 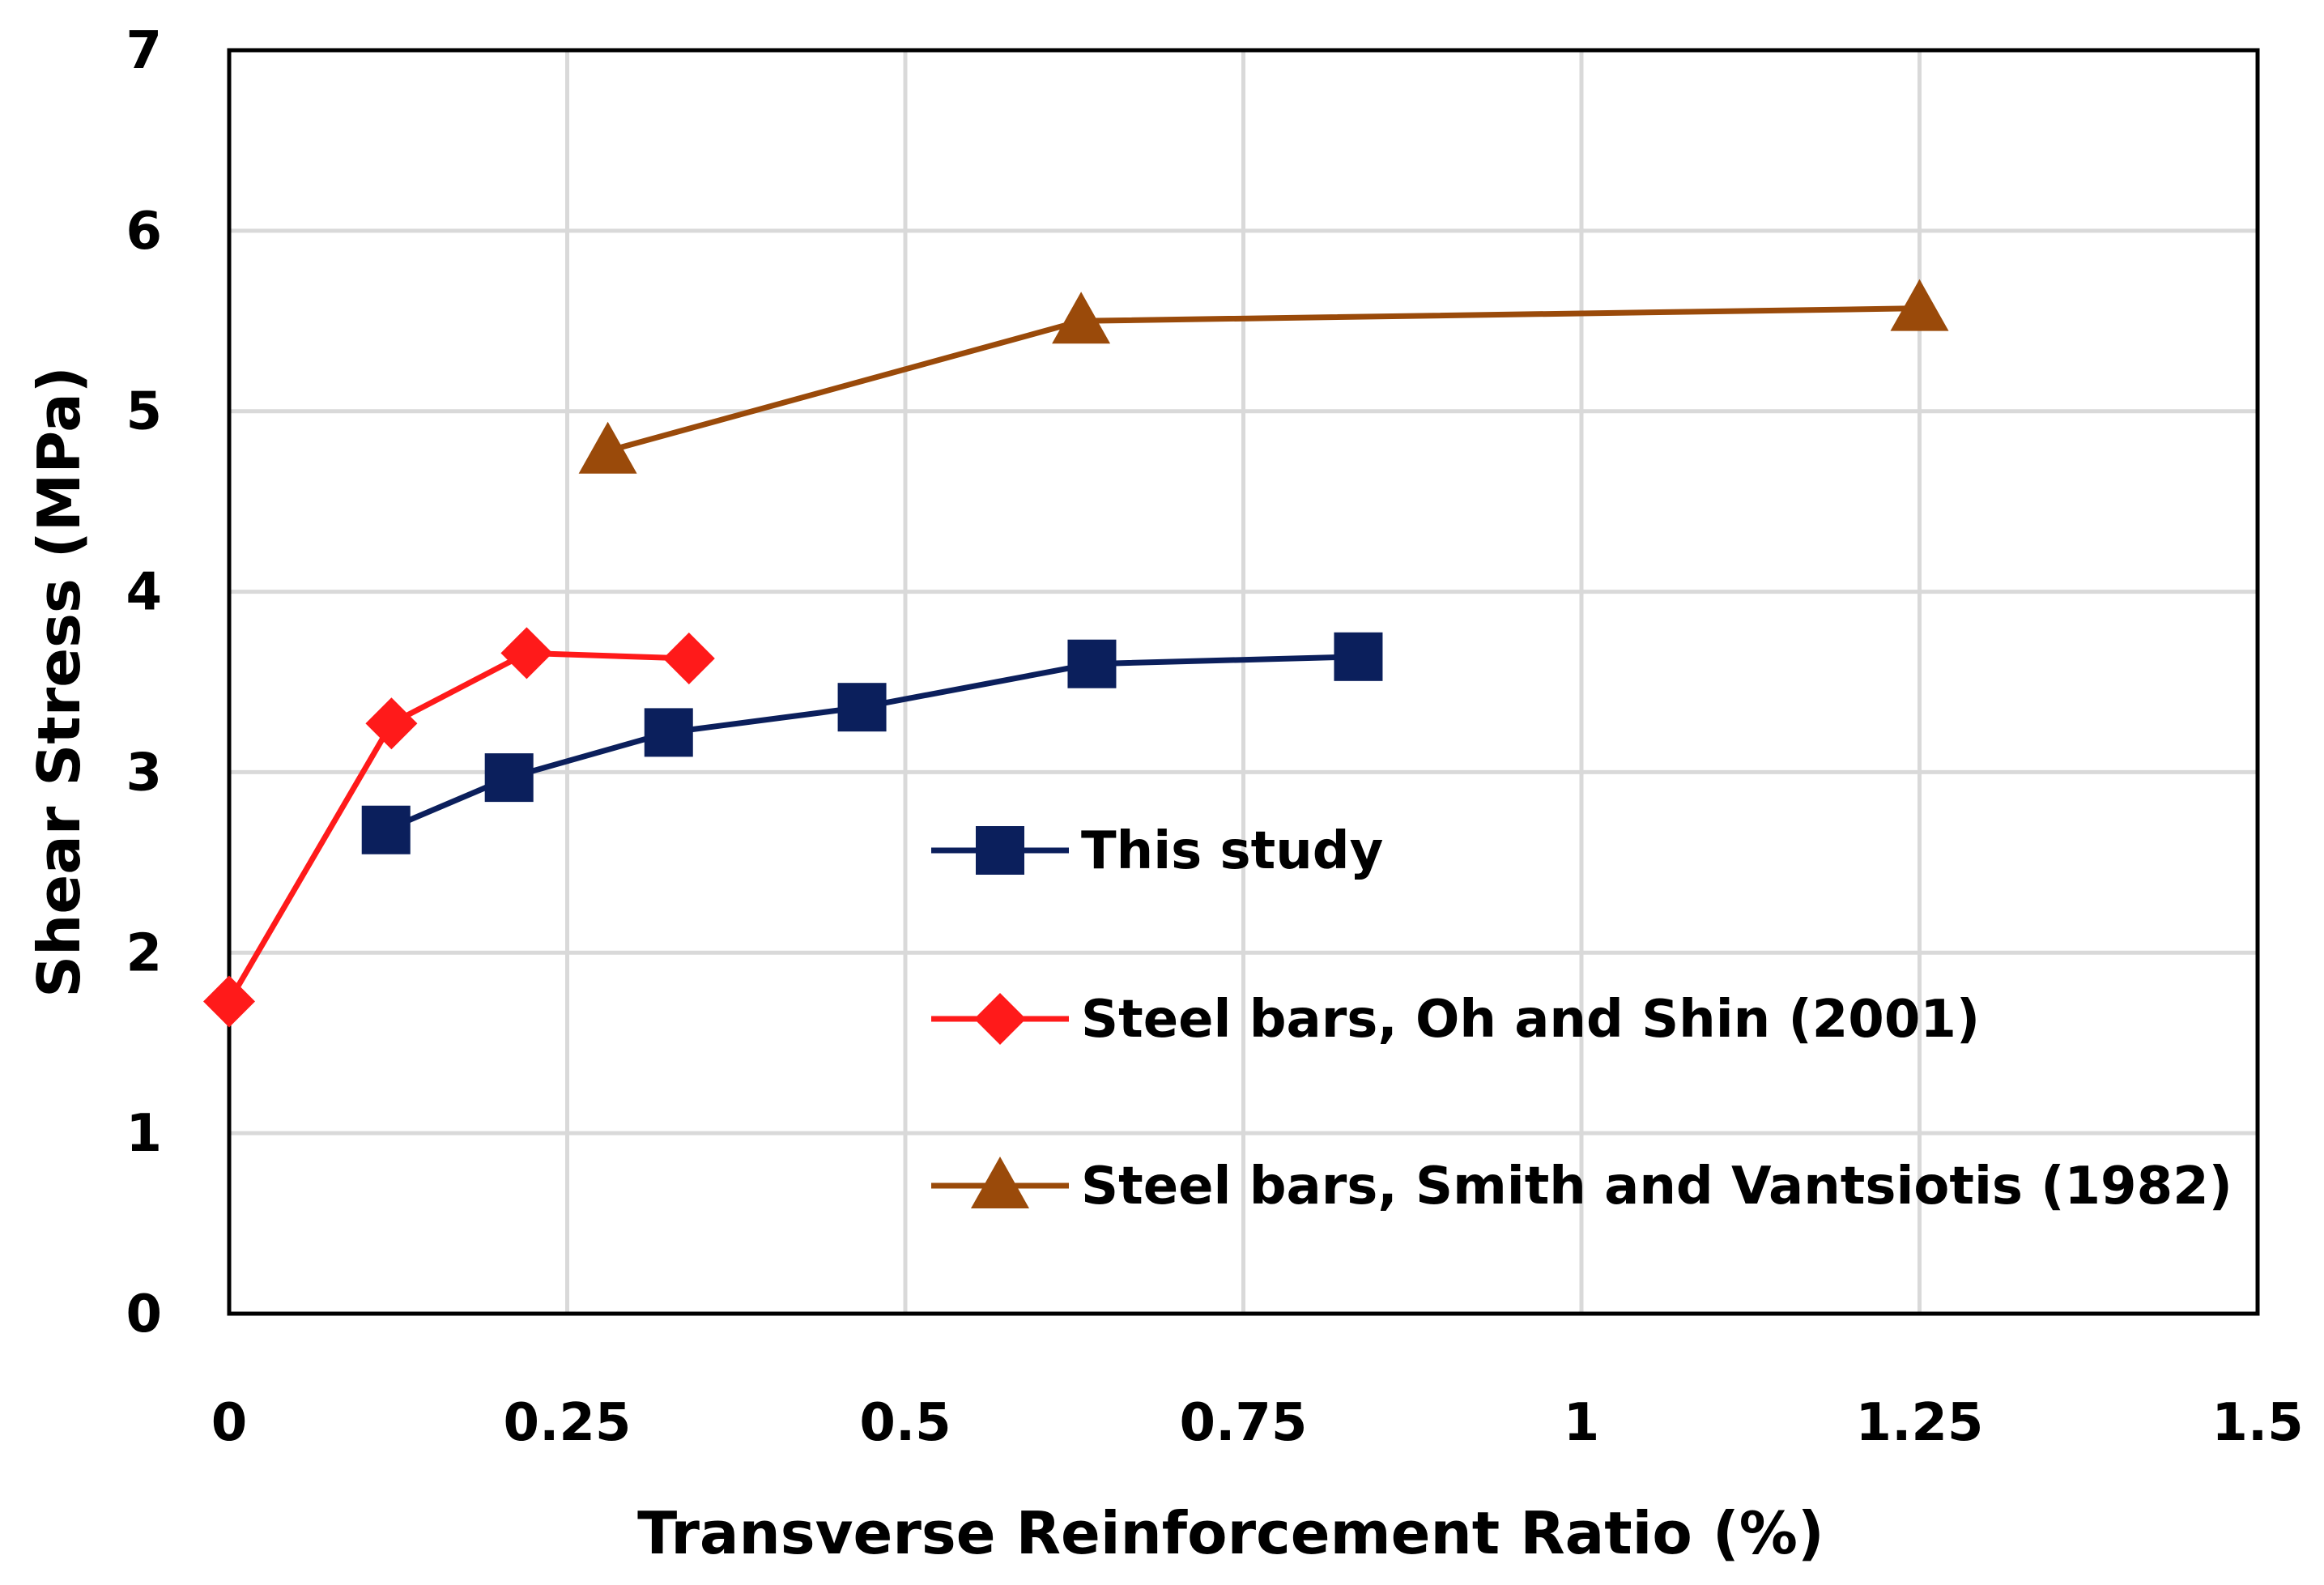 What do you see at coordinates (59, 681) in the screenshot?
I see `y-axis-title: Shear Stress (MPa)` at bounding box center [59, 681].